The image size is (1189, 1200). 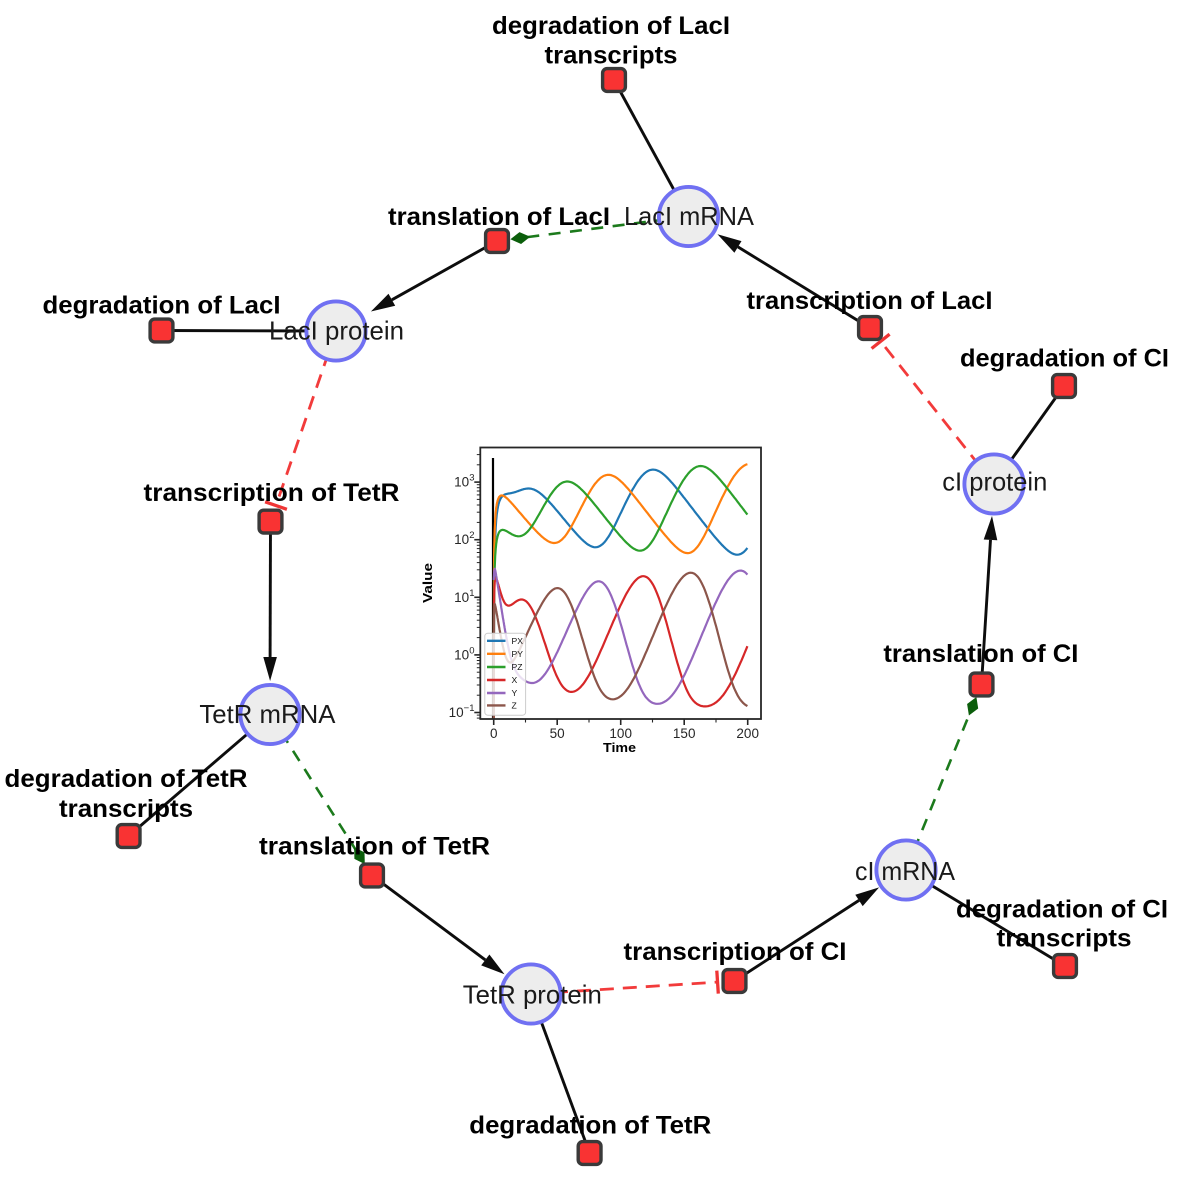 What do you see at coordinates (515, 693) in the screenshot?
I see `svg-text: Y` at bounding box center [515, 693].